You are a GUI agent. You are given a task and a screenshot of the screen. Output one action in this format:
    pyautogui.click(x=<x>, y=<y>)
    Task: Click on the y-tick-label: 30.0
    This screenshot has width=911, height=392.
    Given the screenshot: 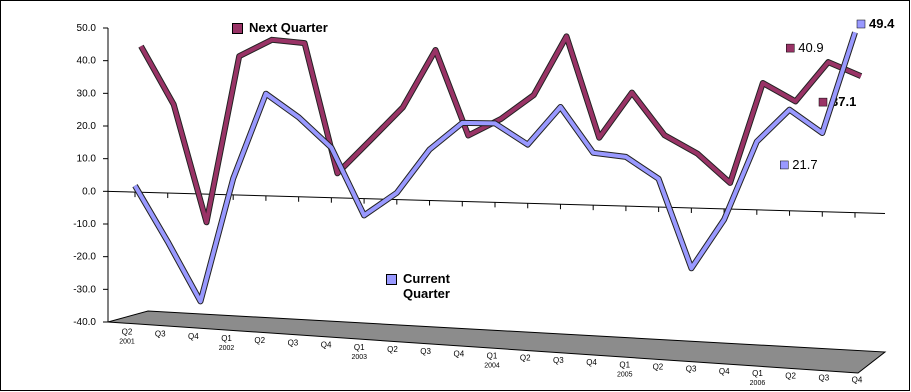 What is the action you would take?
    pyautogui.click(x=87, y=93)
    